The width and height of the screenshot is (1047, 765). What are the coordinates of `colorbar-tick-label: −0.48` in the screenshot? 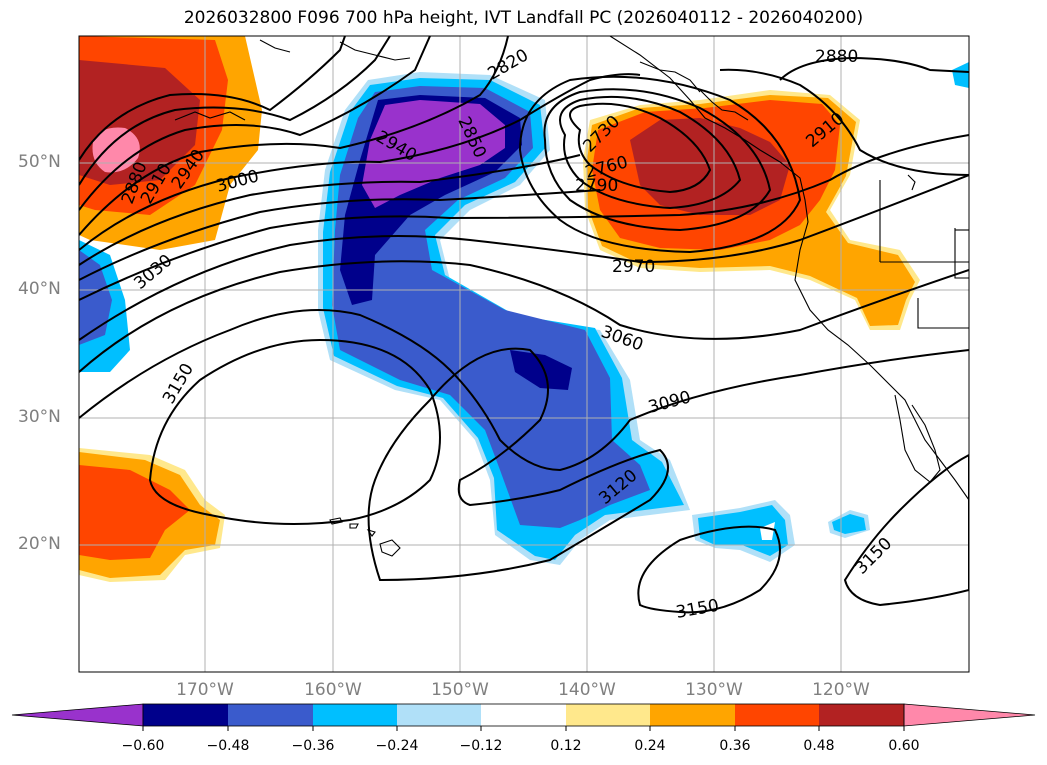 It's located at (228, 746).